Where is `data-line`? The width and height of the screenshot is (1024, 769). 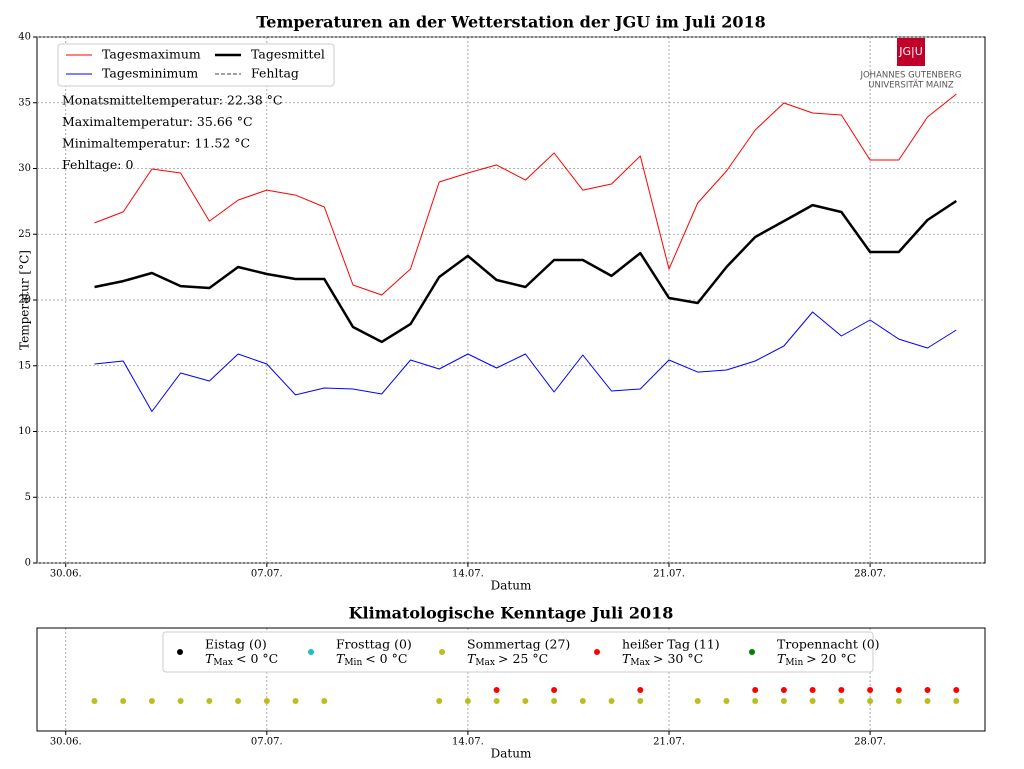
data-line is located at coordinates (525, 361).